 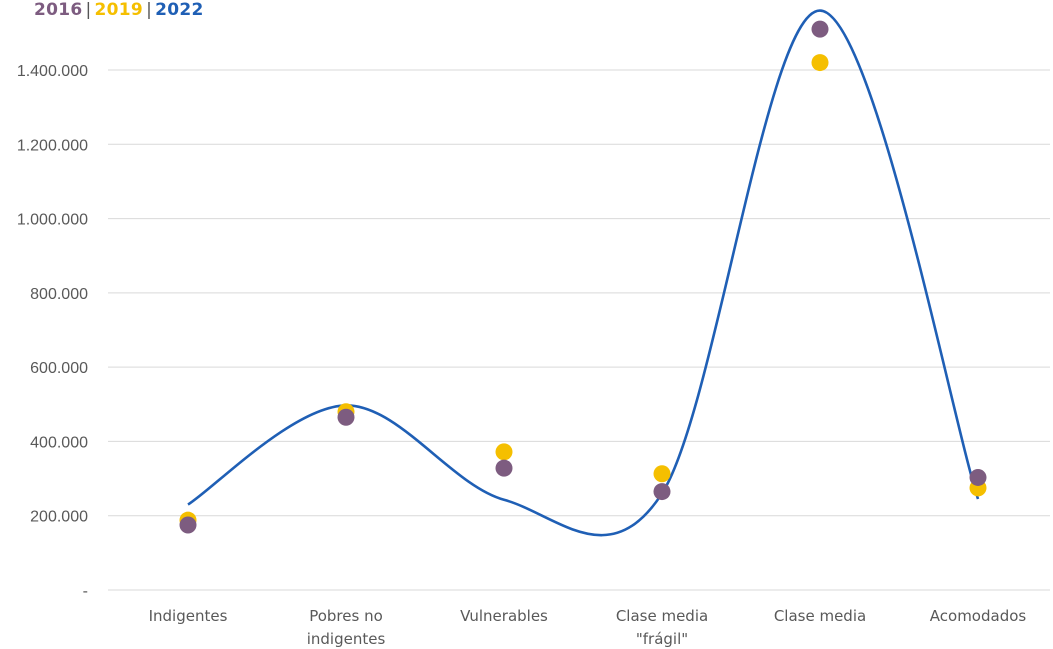 What do you see at coordinates (52, 145) in the screenshot?
I see `y-tick-label: 1.200.000` at bounding box center [52, 145].